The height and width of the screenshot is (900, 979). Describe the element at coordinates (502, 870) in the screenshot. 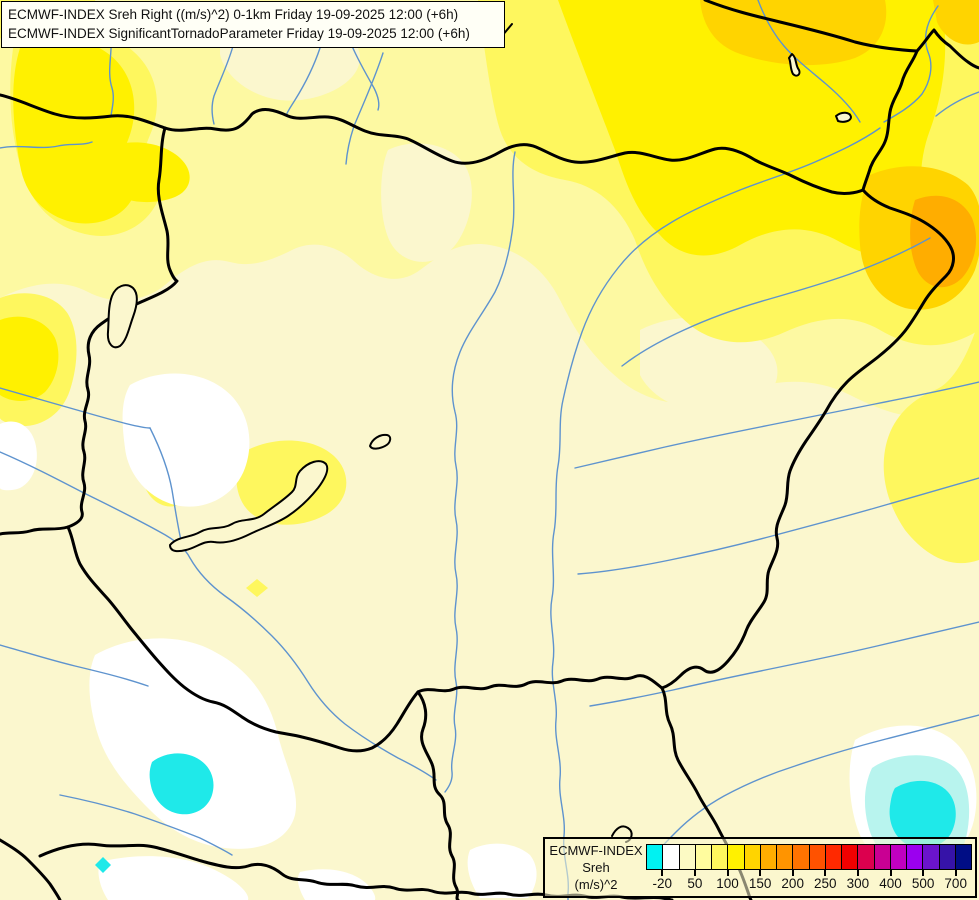

I see `contour-white-bottom-center` at that location.